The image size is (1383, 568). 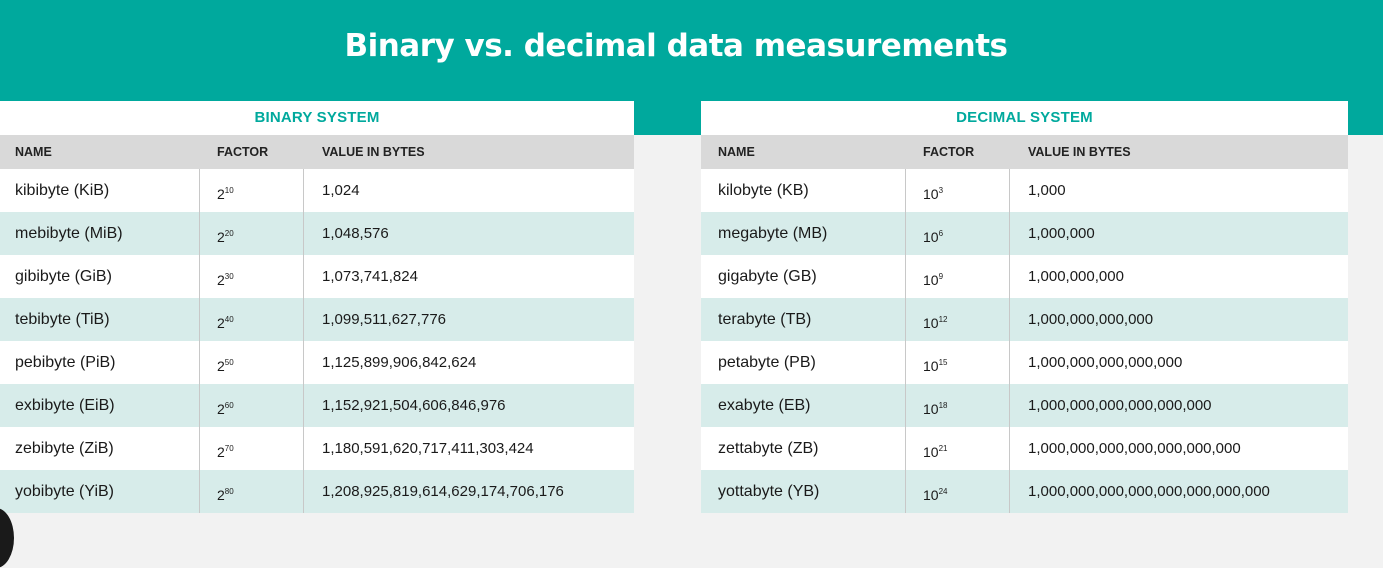 I want to click on unit-factor: 260, so click(x=225, y=407).